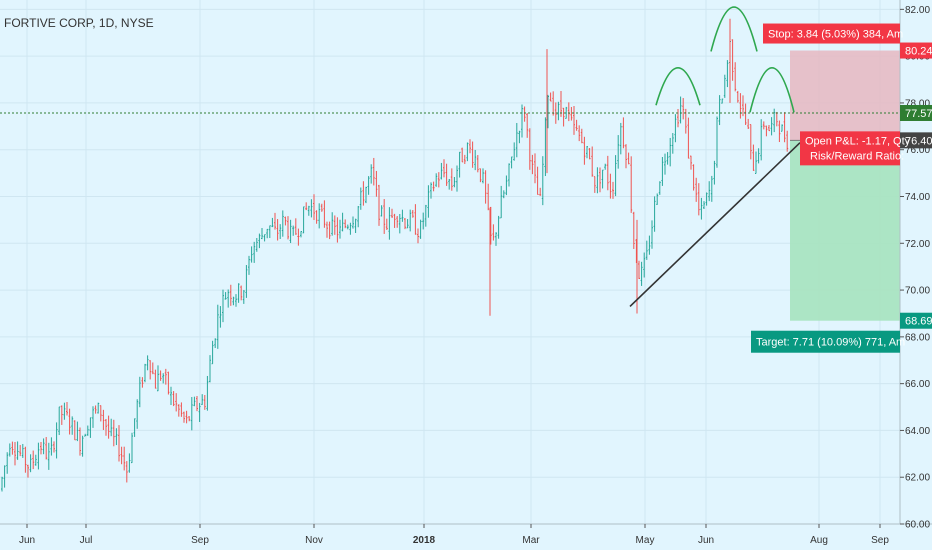 Image resolution: width=932 pixels, height=550 pixels. I want to click on price-tick-label: 78.00, so click(917, 103).